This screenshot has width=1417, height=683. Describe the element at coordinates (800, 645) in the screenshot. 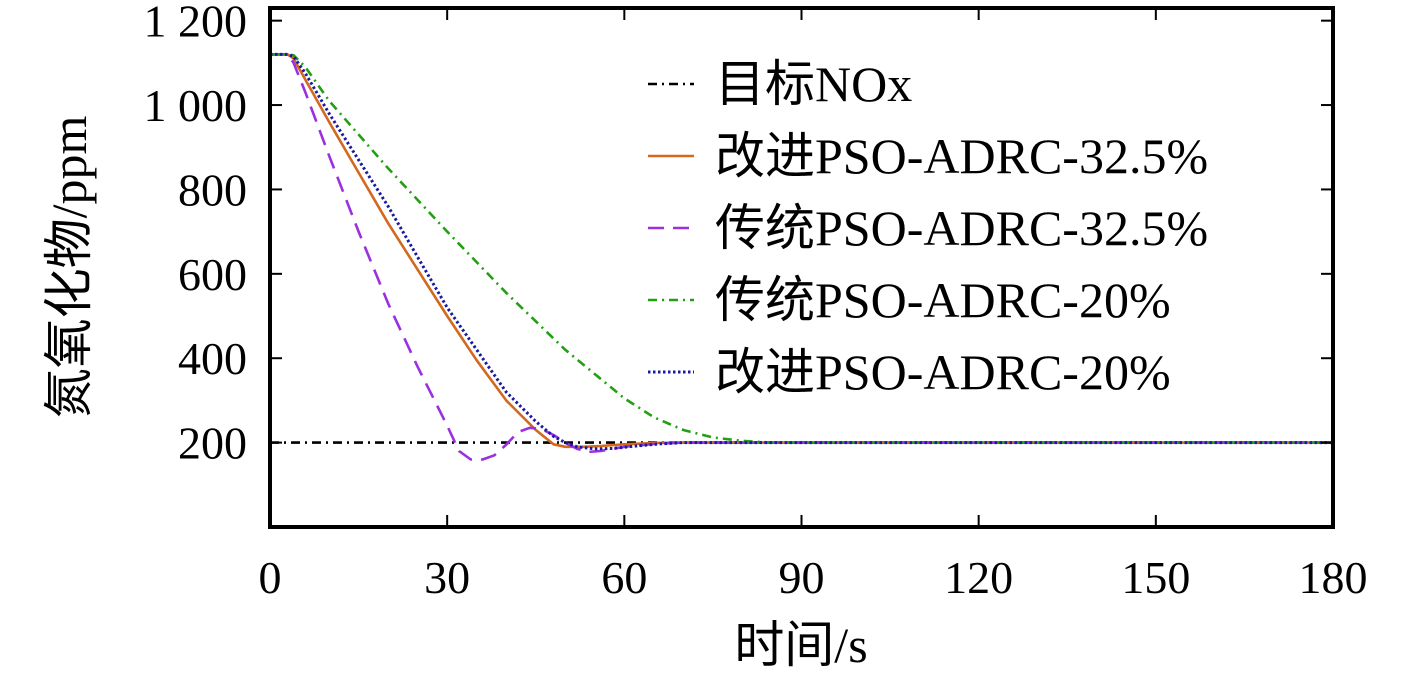

I see `x-axis-title: 时间/s` at that location.